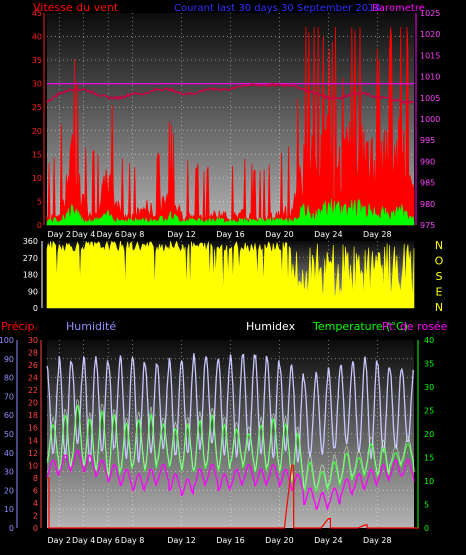  I want to click on temperature-right-axis: 40 35 30 25 20 15 10 5 0, so click(425, 434).